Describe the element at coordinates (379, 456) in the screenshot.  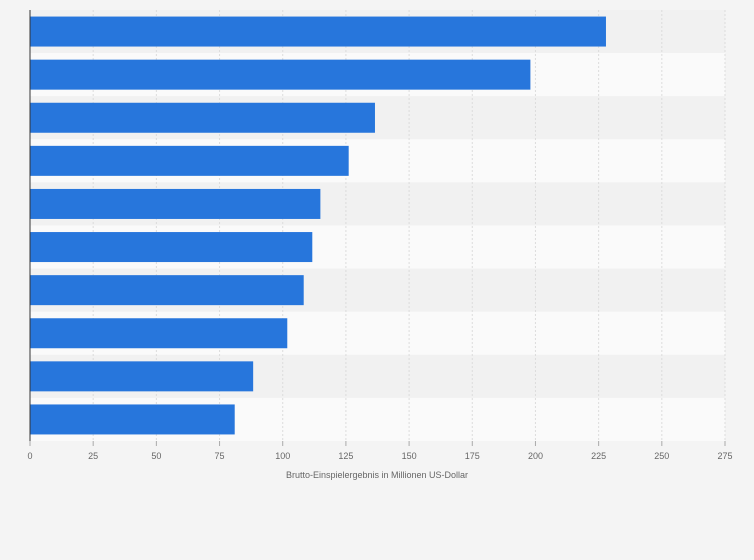
I see `x-tick-labels: 0 25 50 75 100 125 150 175 200 225 250 275` at that location.